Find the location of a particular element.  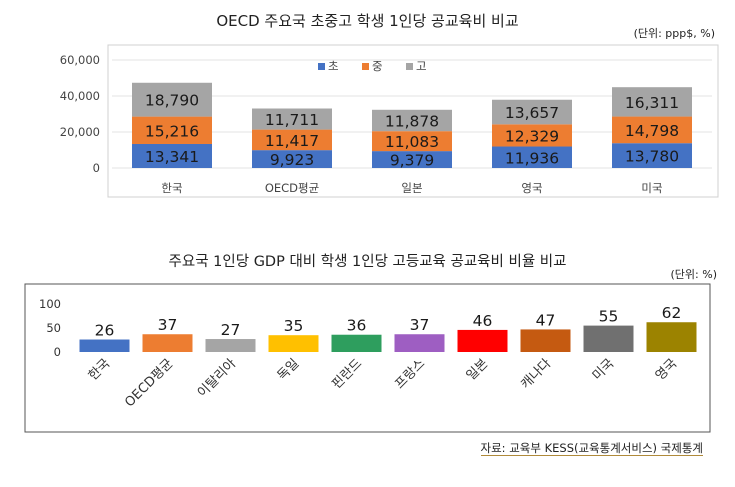

x-tick-label: 독일 is located at coordinates (289, 370).